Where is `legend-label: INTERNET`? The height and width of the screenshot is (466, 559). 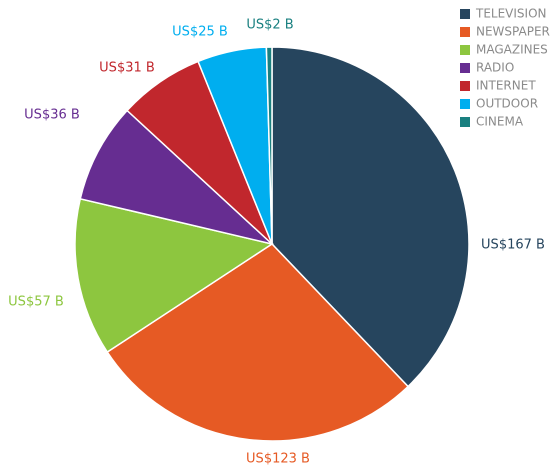
legend-label: INTERNET is located at coordinates (506, 86).